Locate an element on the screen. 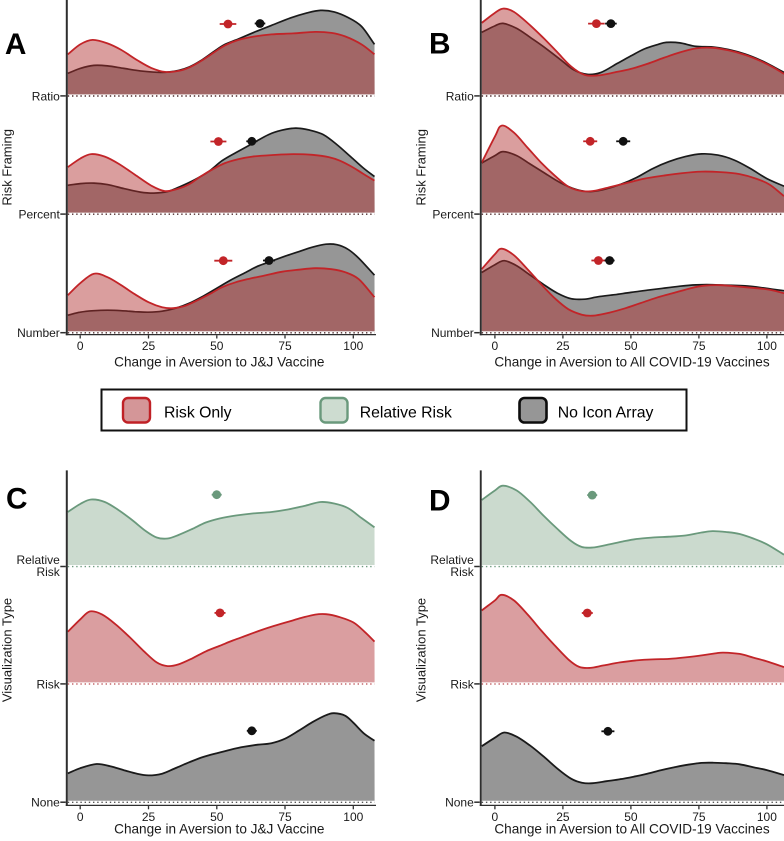 The width and height of the screenshot is (784, 841). svg-text: Risk Only is located at coordinates (198, 412).